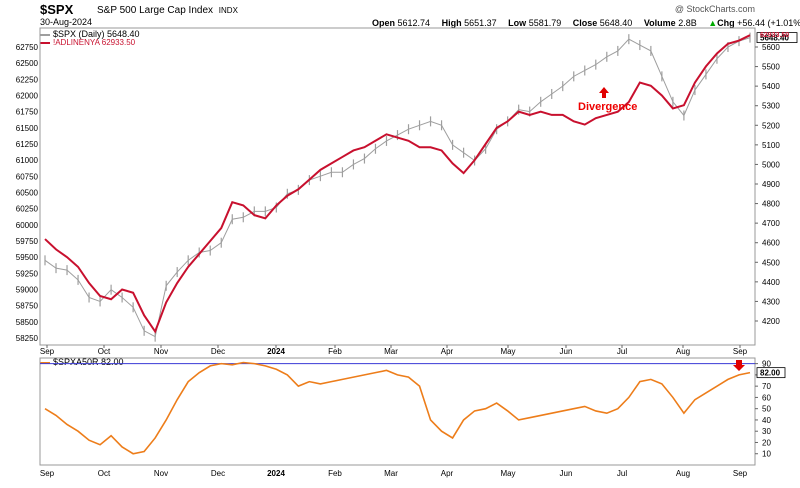  What do you see at coordinates (771, 282) in the screenshot?
I see `right-axis-tick: 4400` at bounding box center [771, 282].